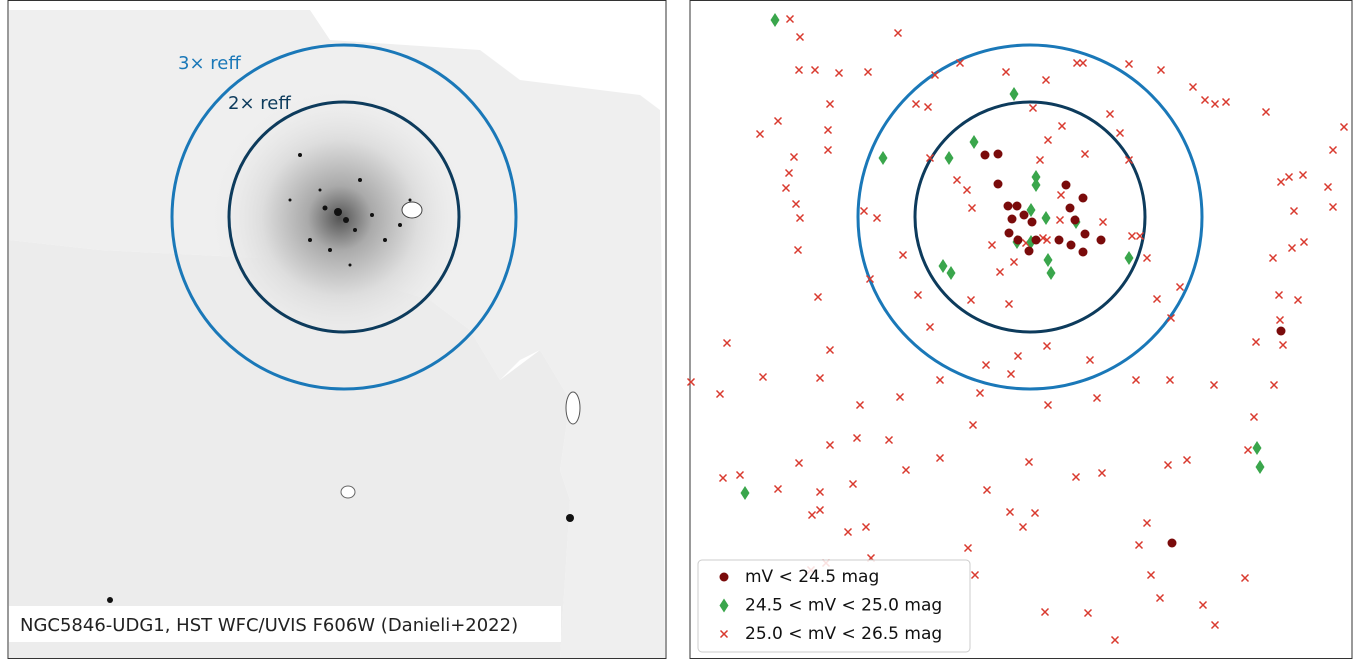  I want to click on inner-circle, so click(1030, 217).